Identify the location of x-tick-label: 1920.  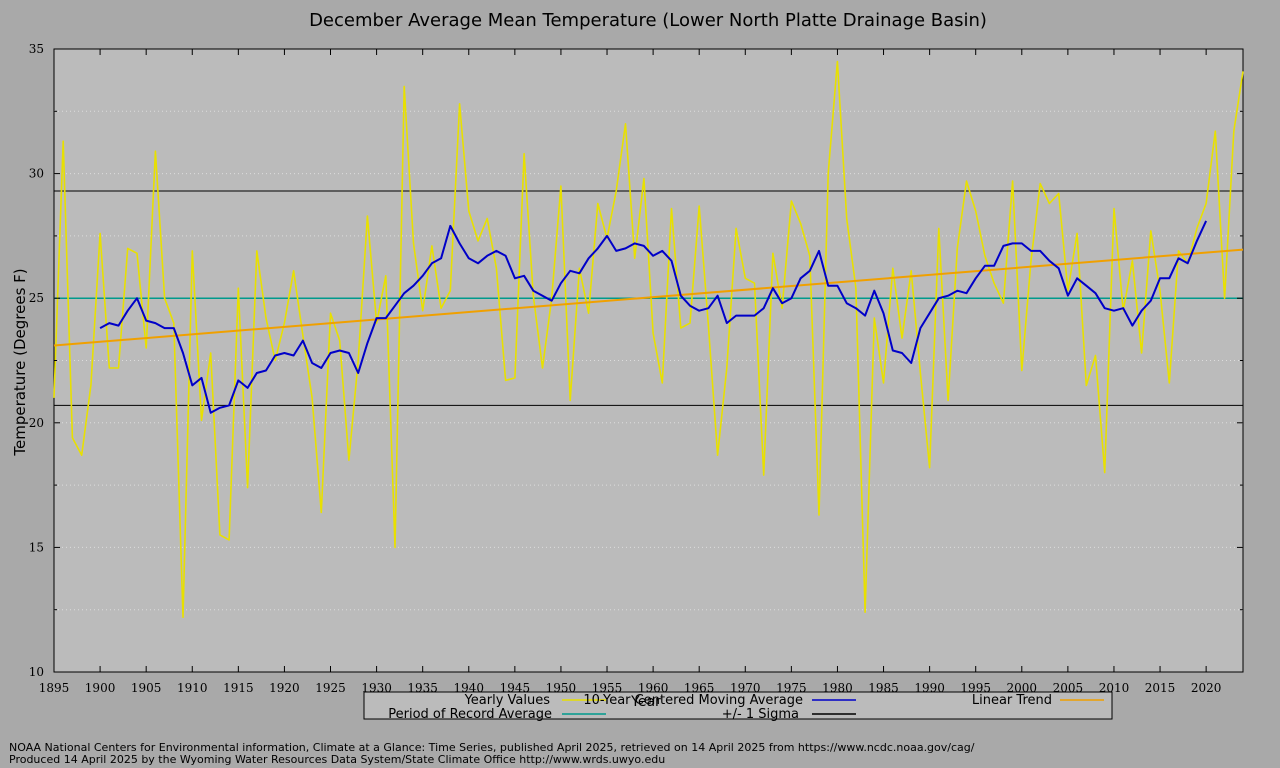
(284, 688).